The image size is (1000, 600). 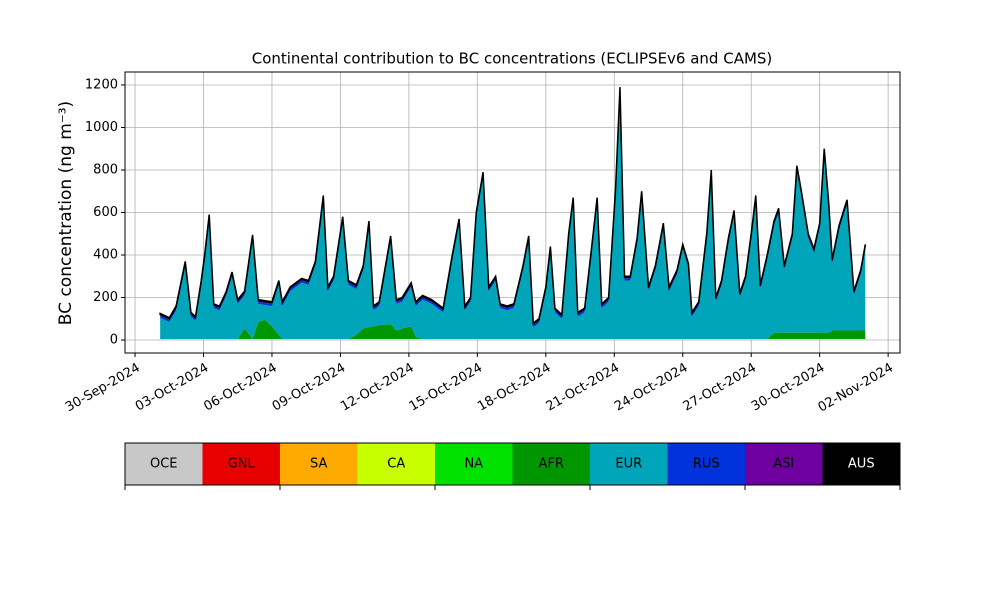 I want to click on legend-label: AUS, so click(x=861, y=464).